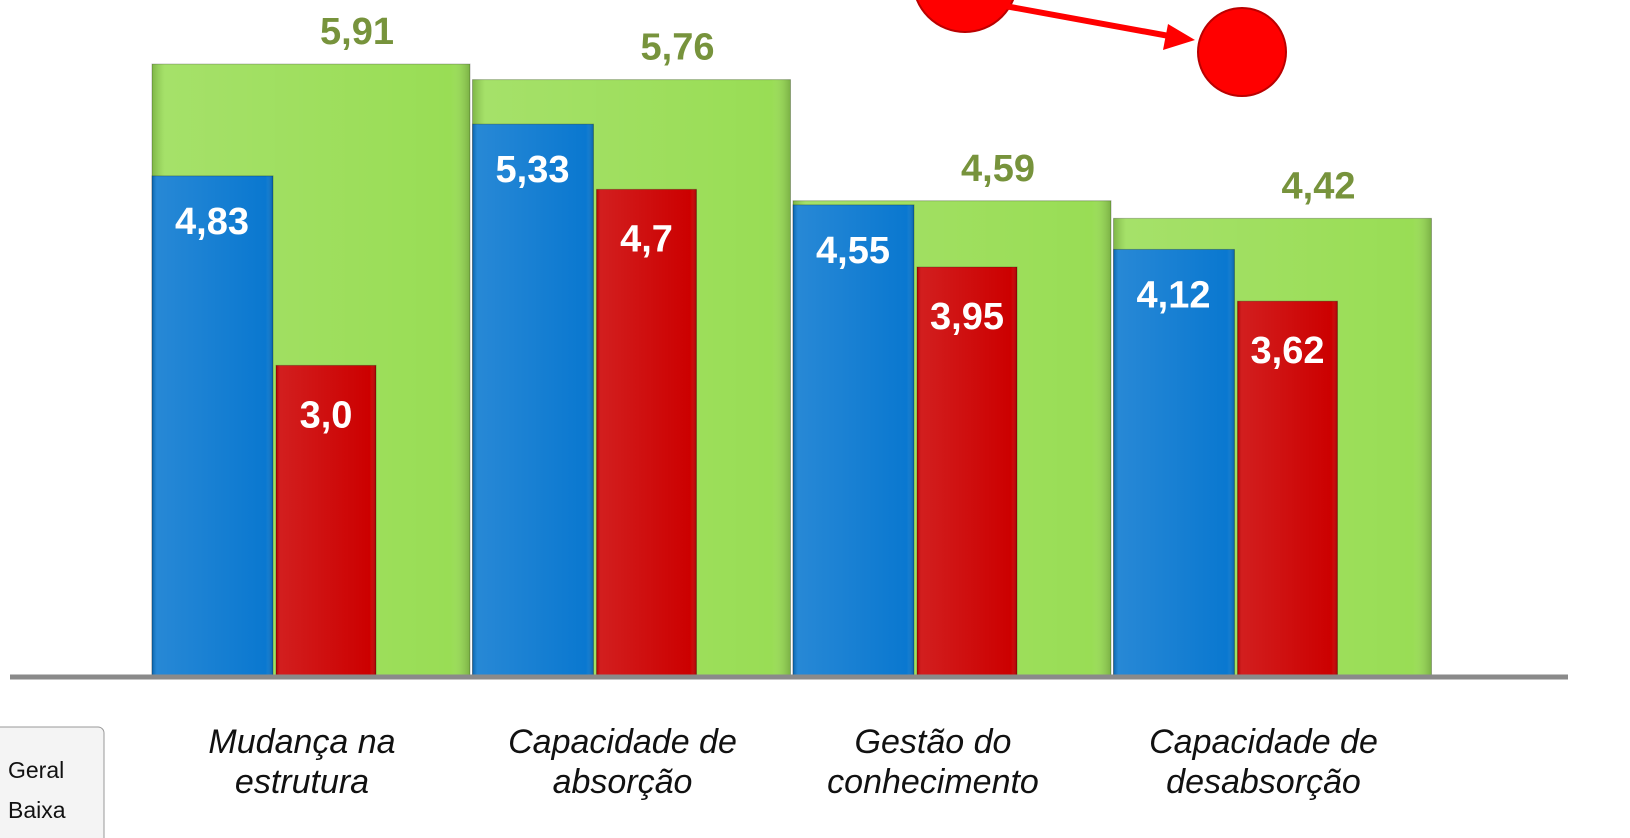 The height and width of the screenshot is (838, 1630). Describe the element at coordinates (1319, 186) in the screenshot. I see `value-label: 4,42` at that location.